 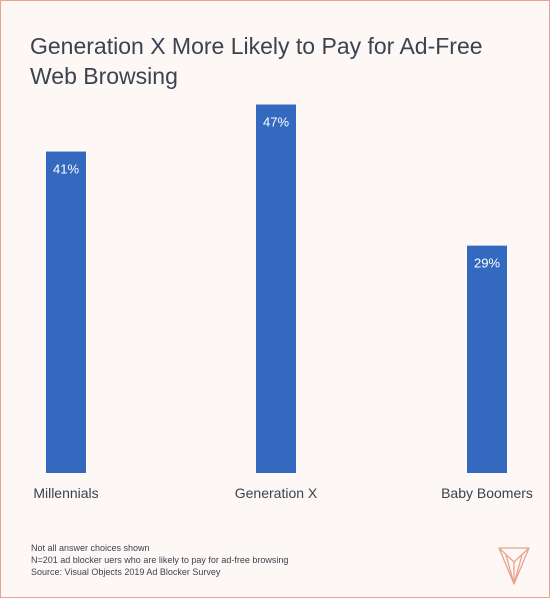 I want to click on bar-generation-x, so click(x=276, y=289).